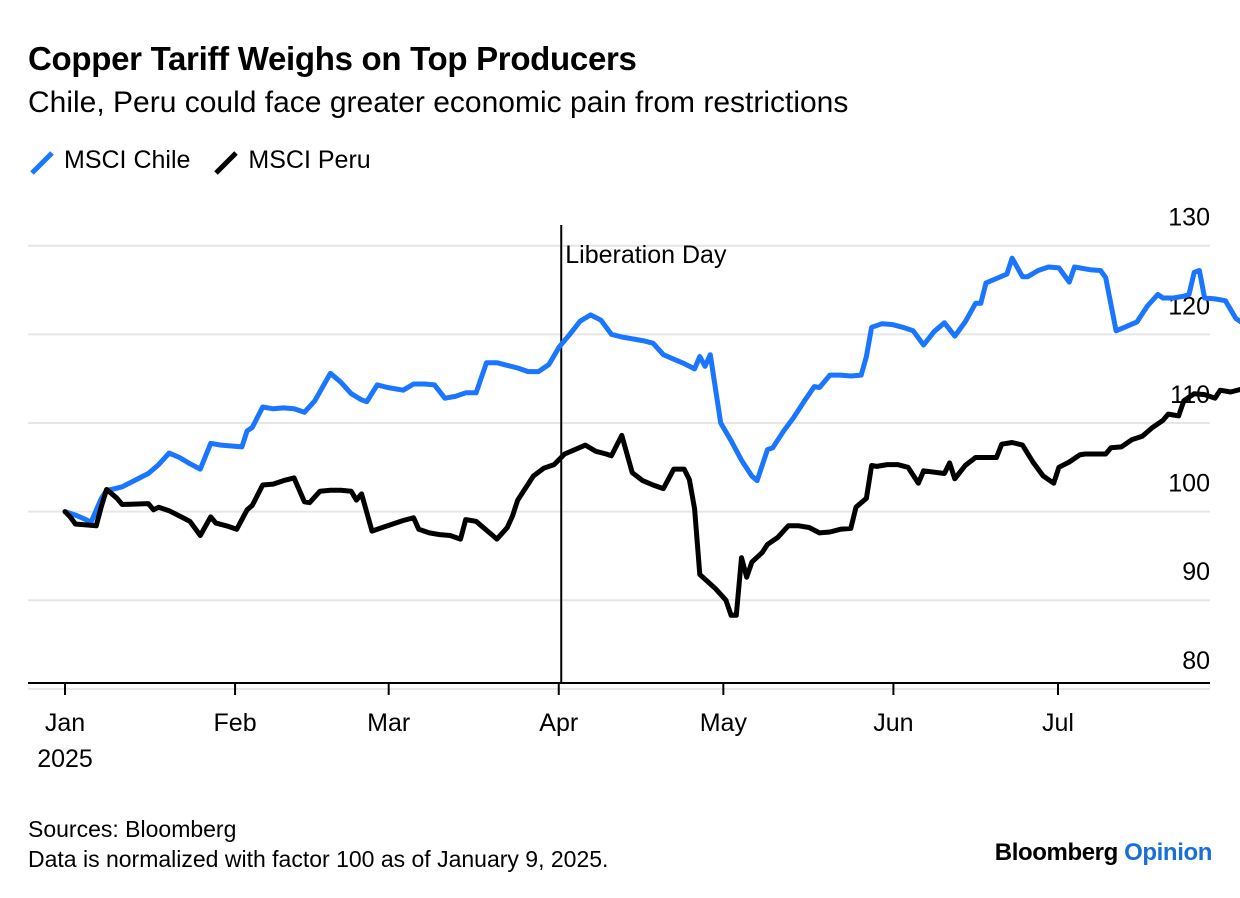 The image size is (1240, 898). What do you see at coordinates (1058, 723) in the screenshot?
I see `x-tick-label-jul: Jul` at bounding box center [1058, 723].